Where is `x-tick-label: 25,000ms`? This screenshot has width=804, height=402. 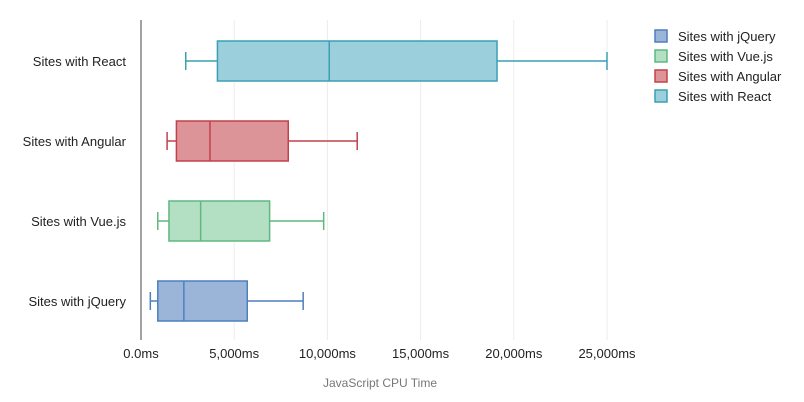 x-tick-label: 25,000ms is located at coordinates (607, 353).